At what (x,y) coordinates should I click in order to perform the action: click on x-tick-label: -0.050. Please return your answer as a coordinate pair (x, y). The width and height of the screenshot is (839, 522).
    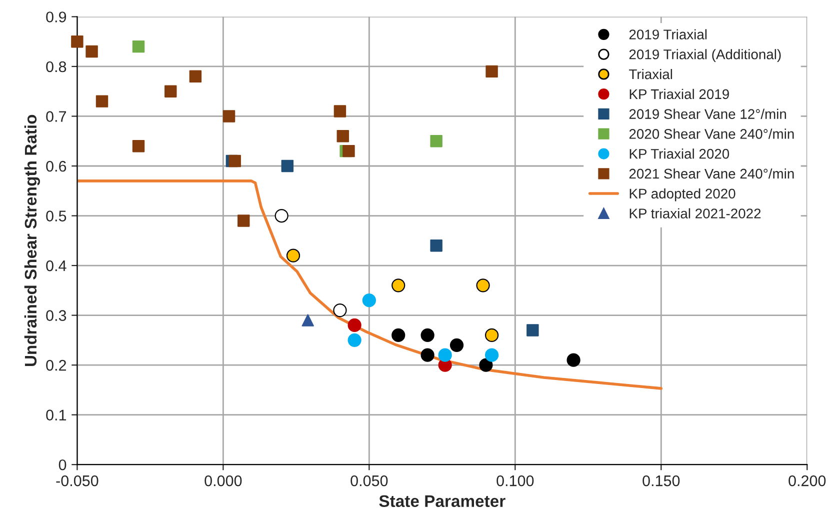
    Looking at the image, I should click on (77, 480).